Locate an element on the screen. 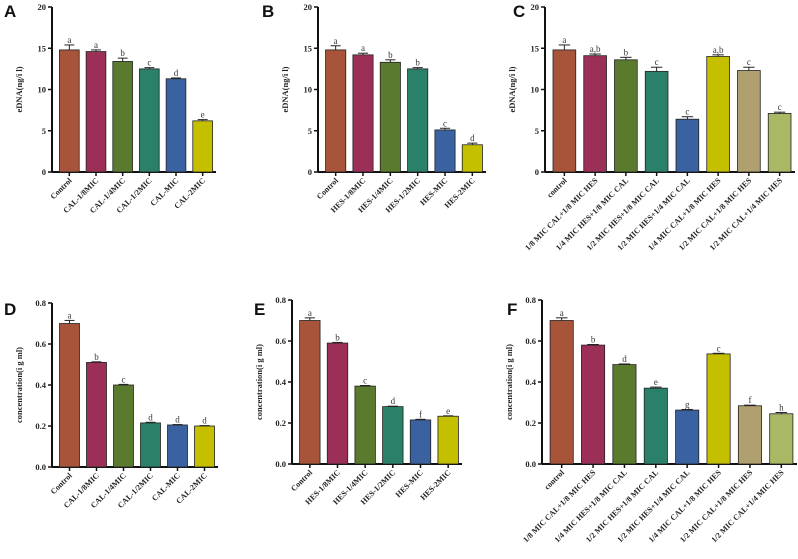 The height and width of the screenshot is (559, 798). panel-letter: A is located at coordinates (10, 11).